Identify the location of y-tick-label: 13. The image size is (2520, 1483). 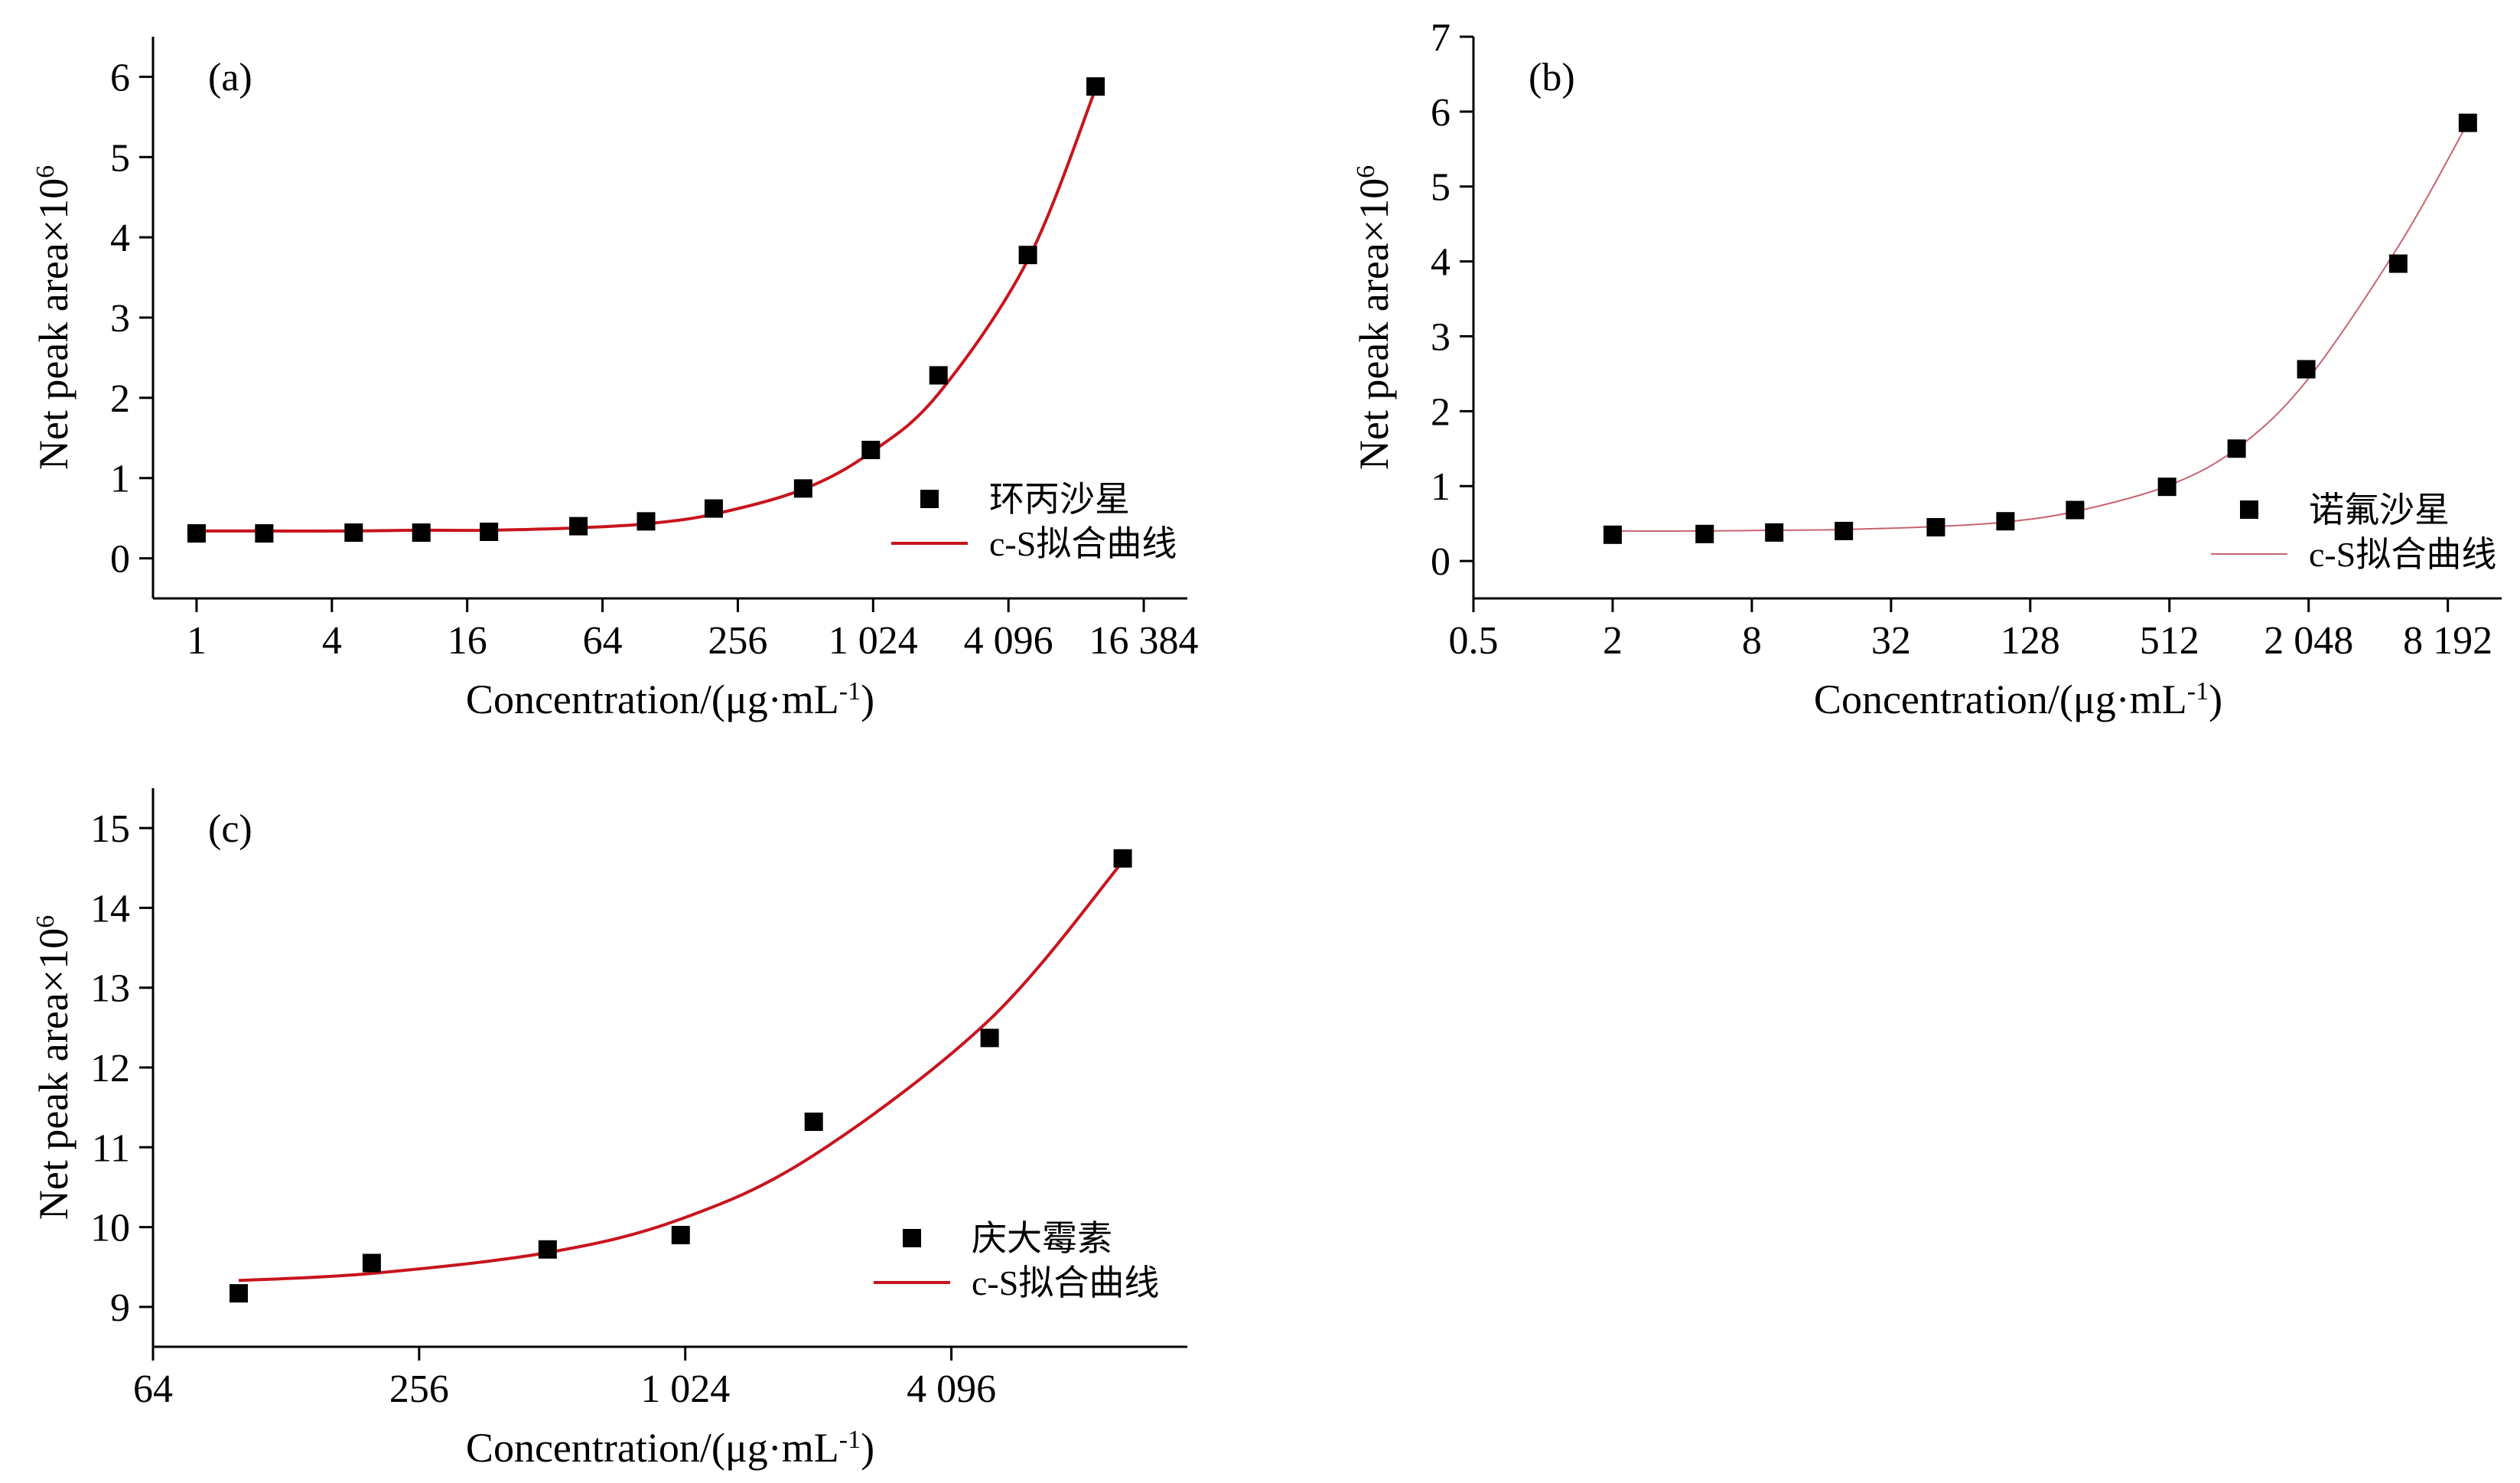
(110, 989).